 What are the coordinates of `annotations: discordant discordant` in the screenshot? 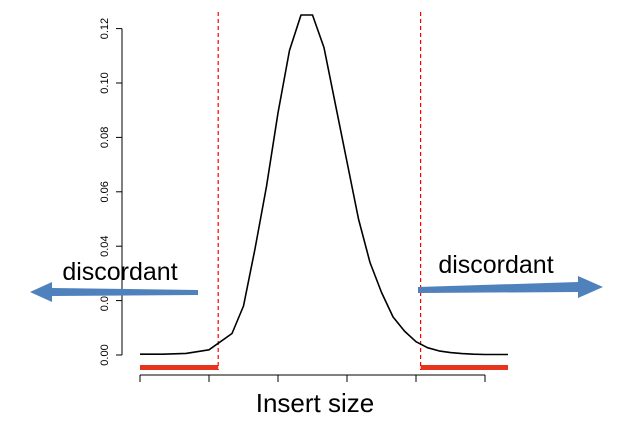 It's located at (316, 276).